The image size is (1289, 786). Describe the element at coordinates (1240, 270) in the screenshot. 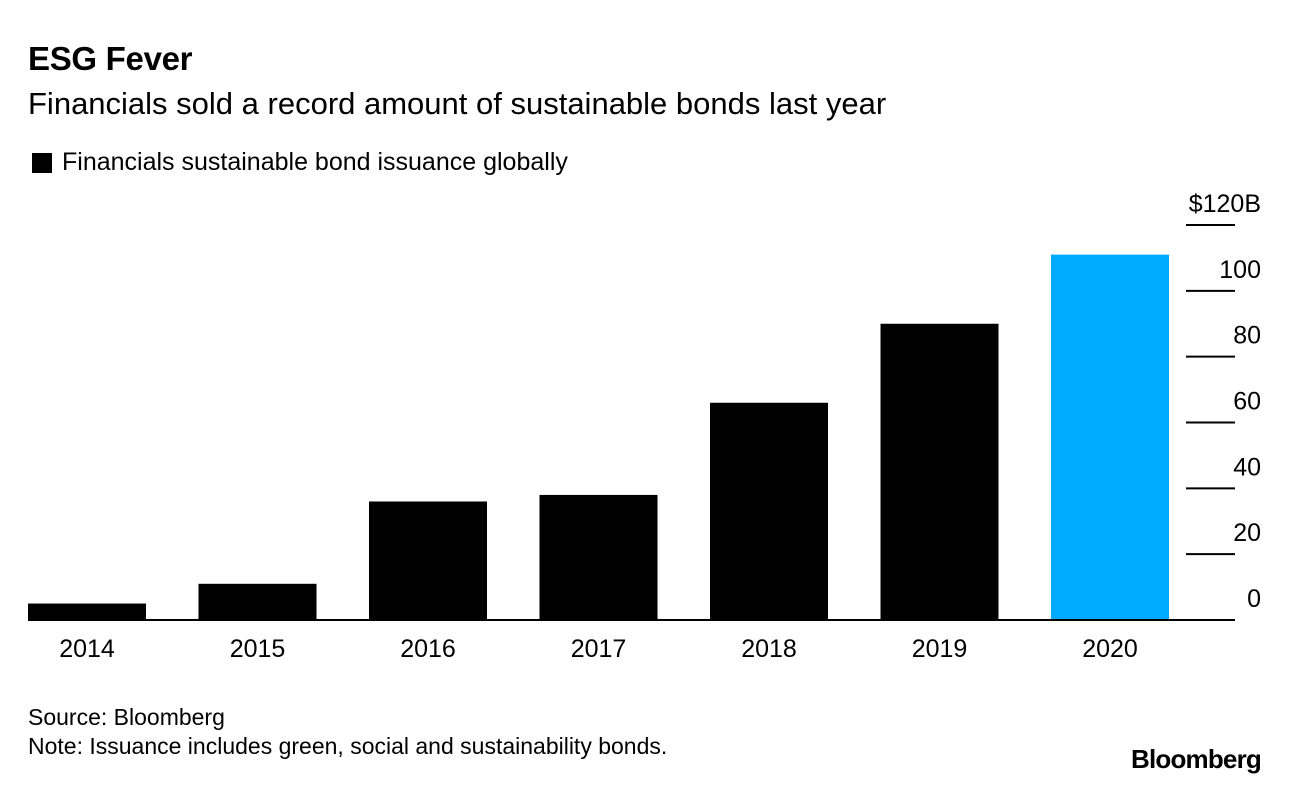

I see `y-tick-label: 100` at that location.